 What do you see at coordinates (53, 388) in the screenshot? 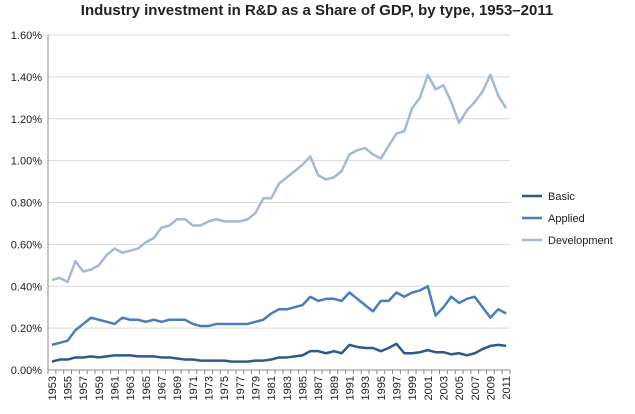
I see `x-tick-label: 1953` at bounding box center [53, 388].